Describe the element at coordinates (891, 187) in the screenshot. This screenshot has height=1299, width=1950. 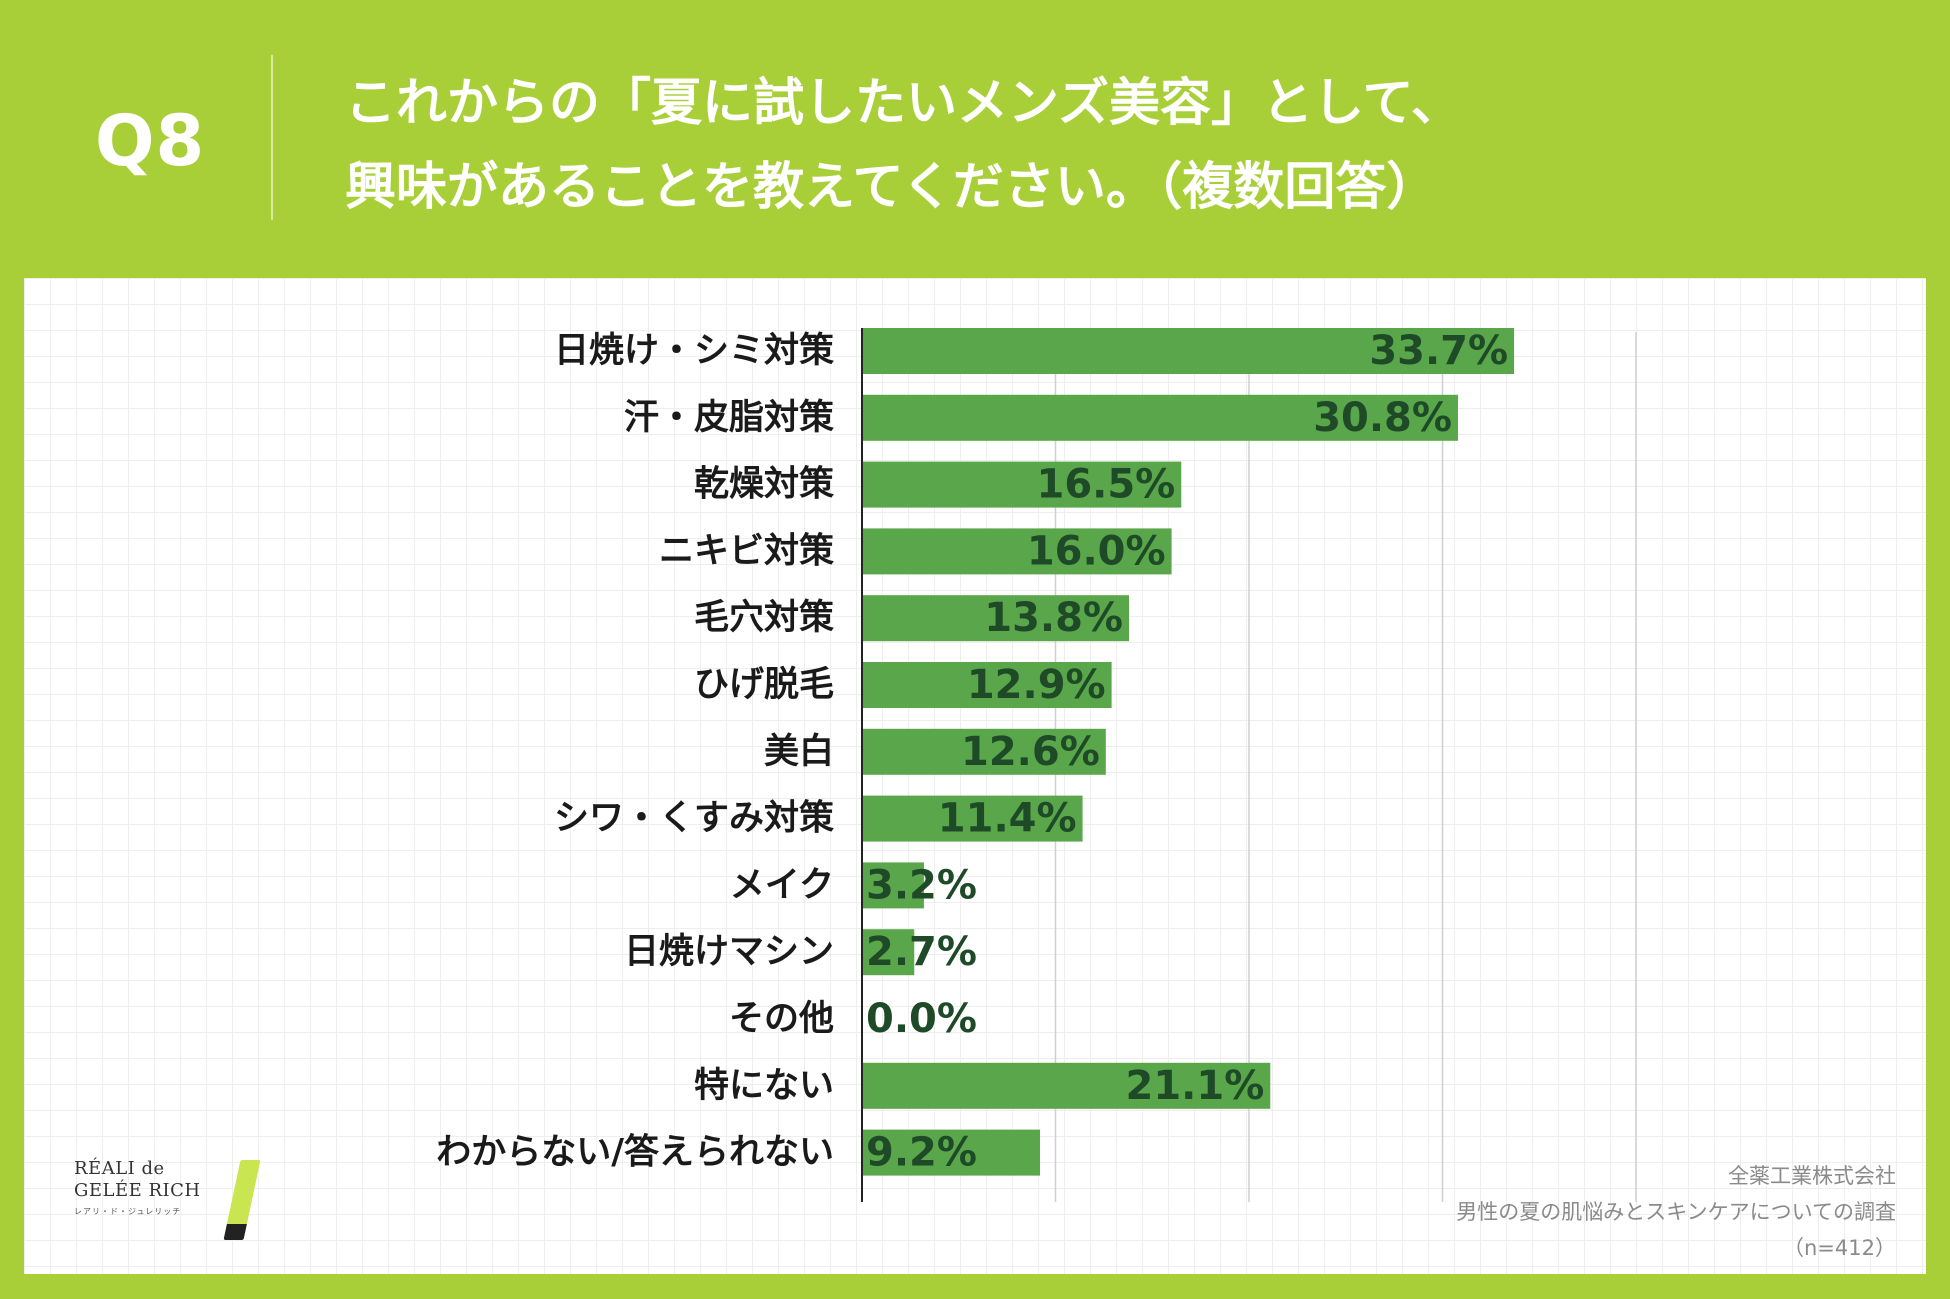
I see `question-title-line2: 興味があることを教えてください。（複数回答）` at that location.